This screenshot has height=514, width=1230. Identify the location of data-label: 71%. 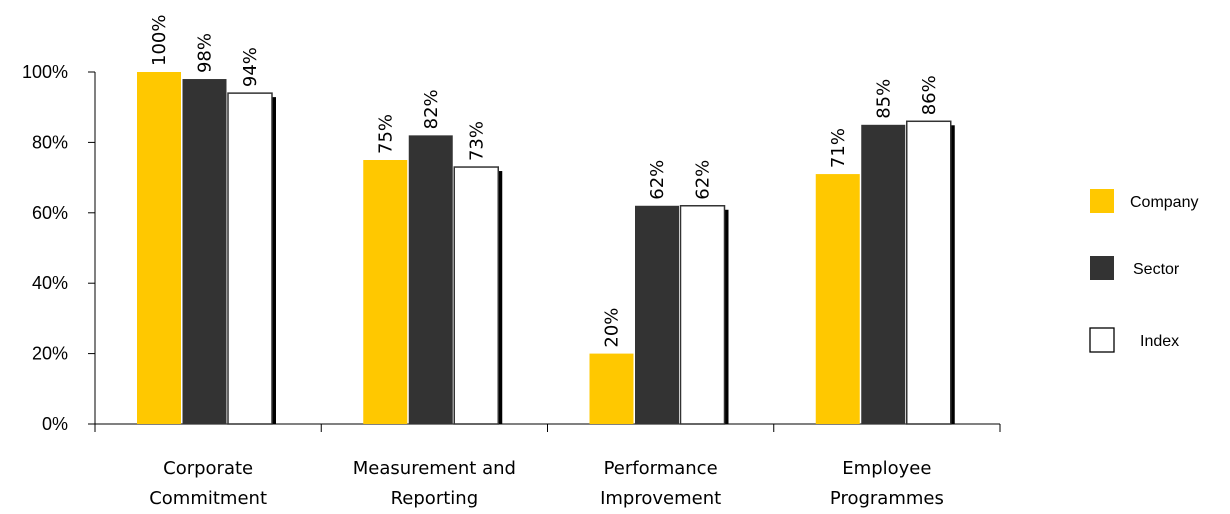
(838, 148).